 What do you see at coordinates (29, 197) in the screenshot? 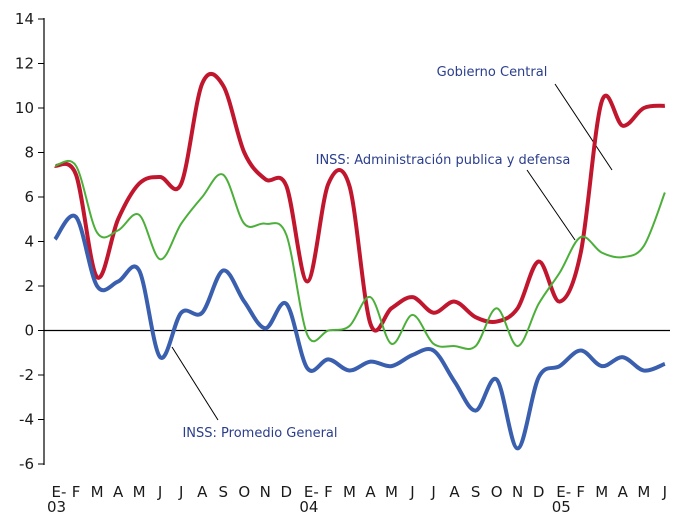
I see `y-tick-label: 6` at bounding box center [29, 197].